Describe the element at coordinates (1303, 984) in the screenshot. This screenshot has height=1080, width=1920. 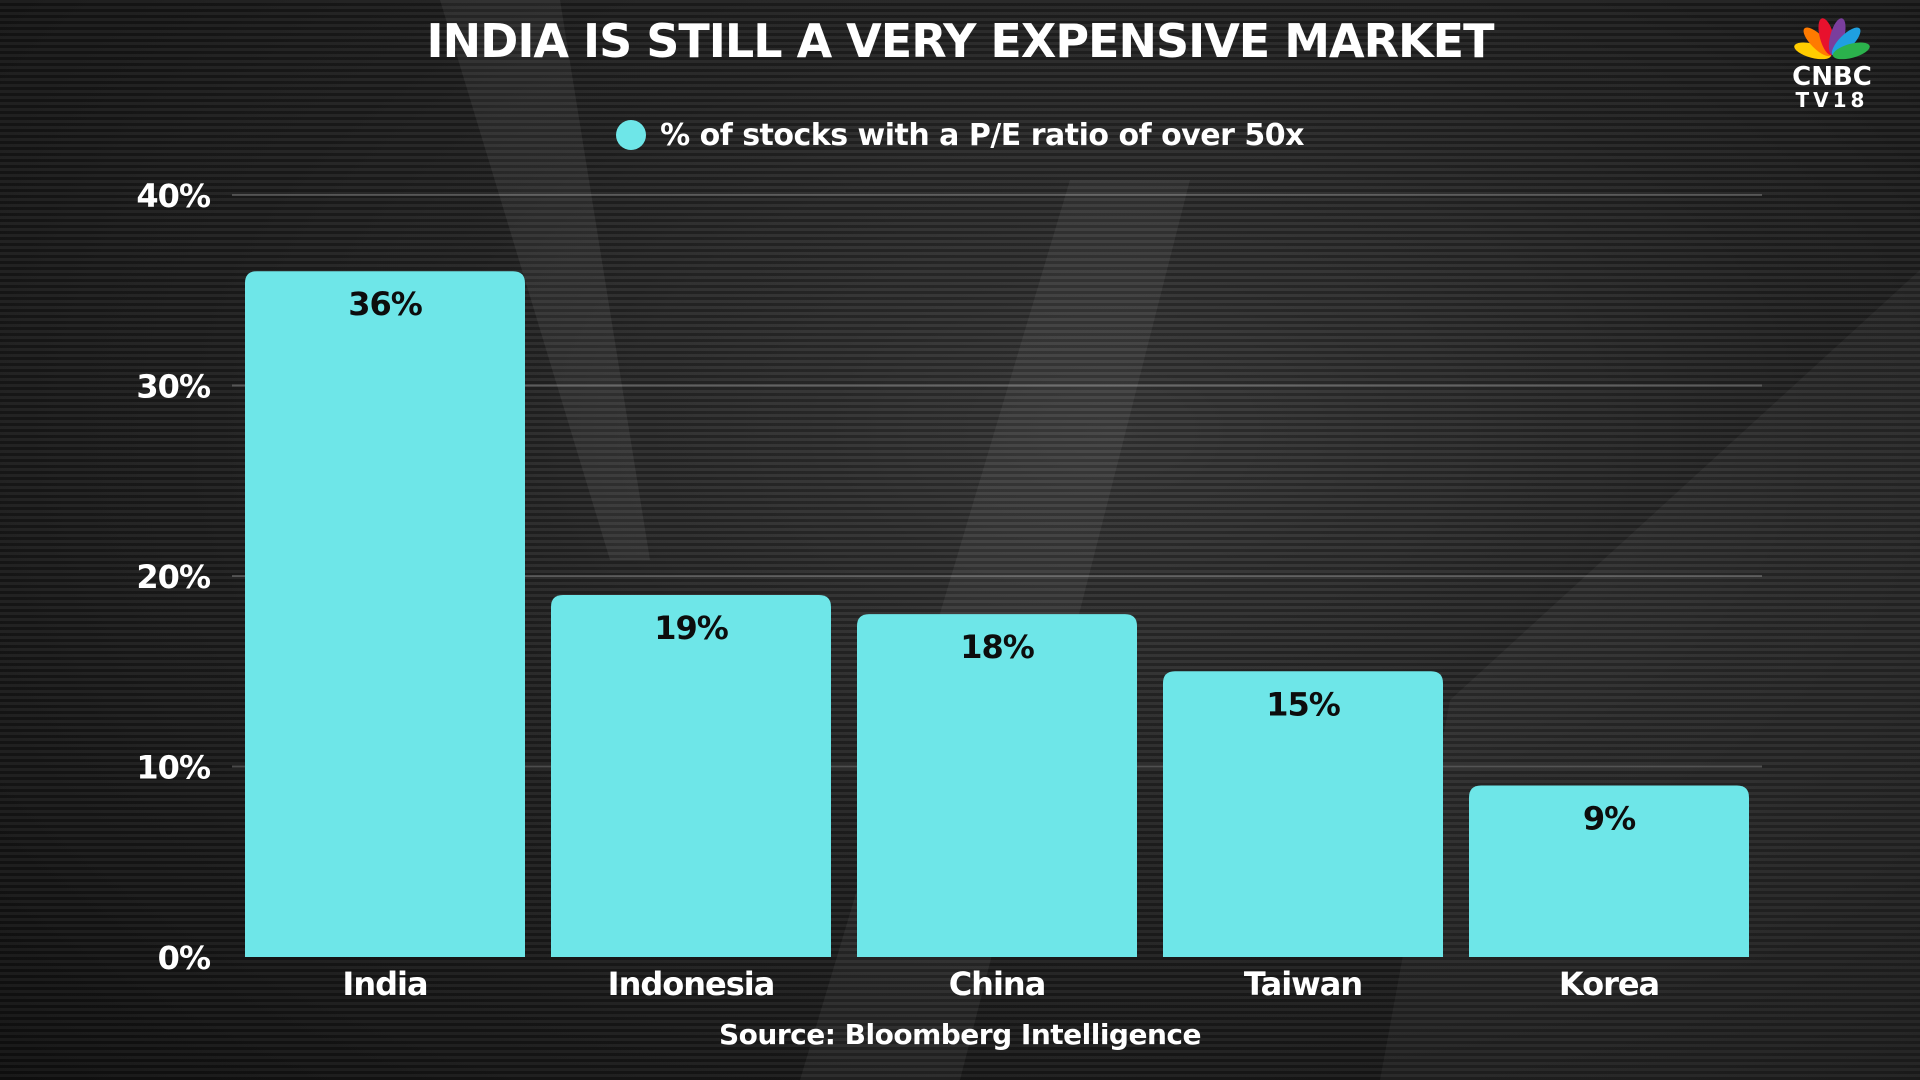
I see `x-tick-label: Taiwan` at that location.